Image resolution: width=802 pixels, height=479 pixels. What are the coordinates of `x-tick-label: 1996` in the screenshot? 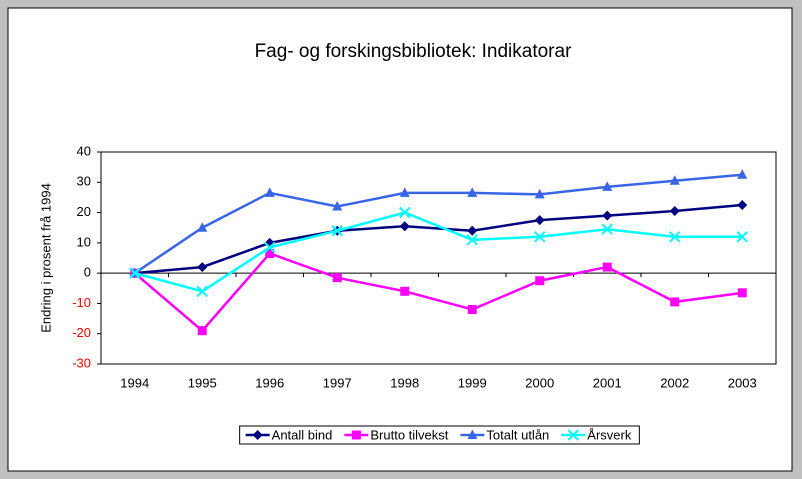 It's located at (269, 382).